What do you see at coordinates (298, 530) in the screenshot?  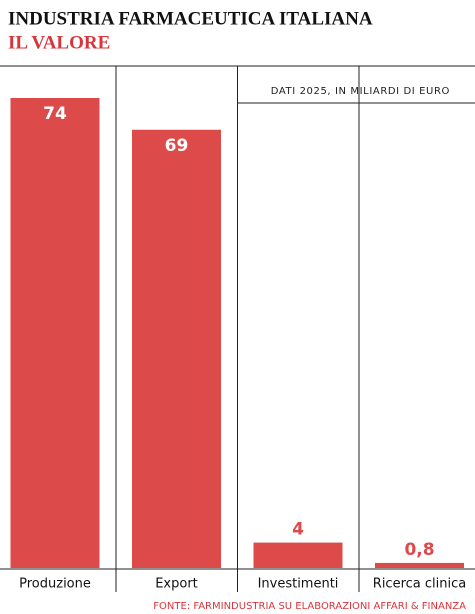 I see `value-label: 4` at bounding box center [298, 530].